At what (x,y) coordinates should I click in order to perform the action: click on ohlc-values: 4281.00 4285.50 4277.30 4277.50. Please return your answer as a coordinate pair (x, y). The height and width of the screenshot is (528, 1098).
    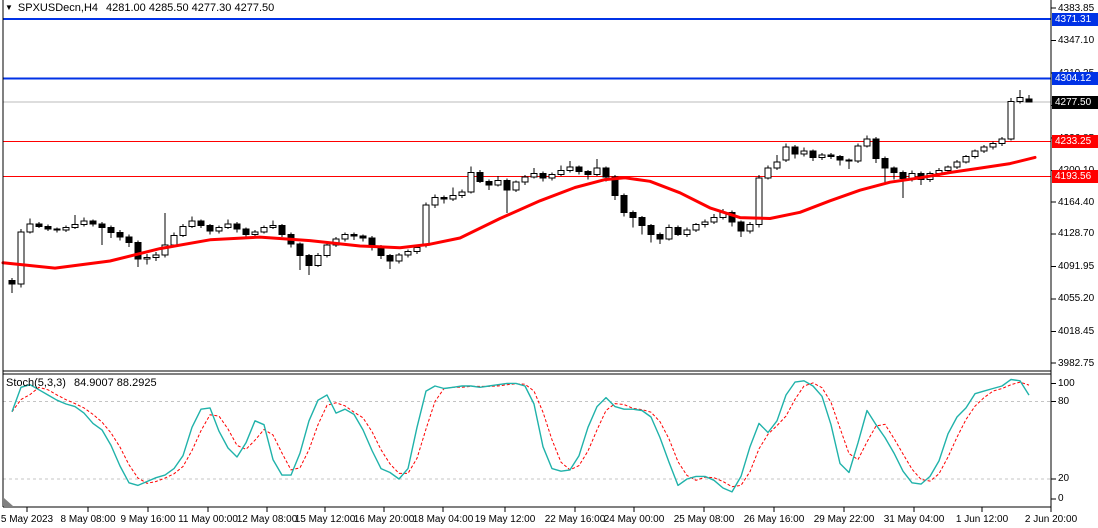
    Looking at the image, I should click on (190, 7).